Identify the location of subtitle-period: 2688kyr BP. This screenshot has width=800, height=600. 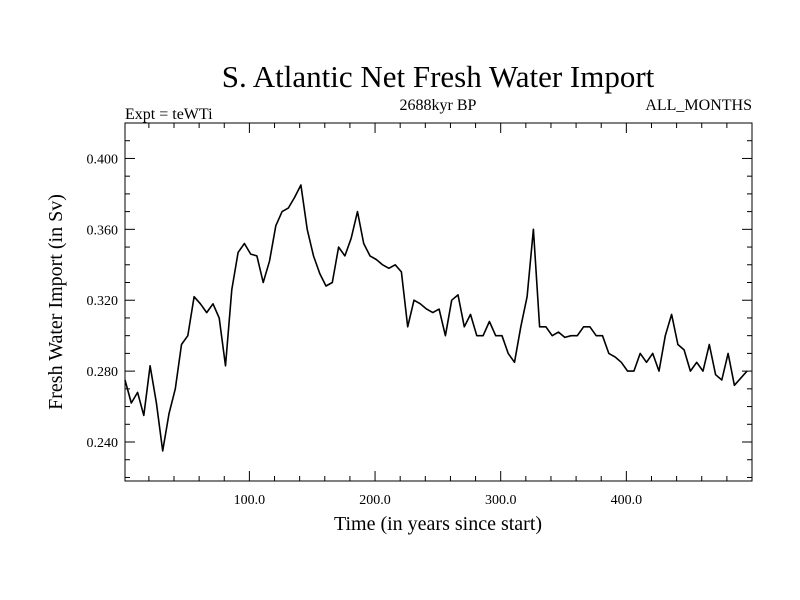
(438, 105).